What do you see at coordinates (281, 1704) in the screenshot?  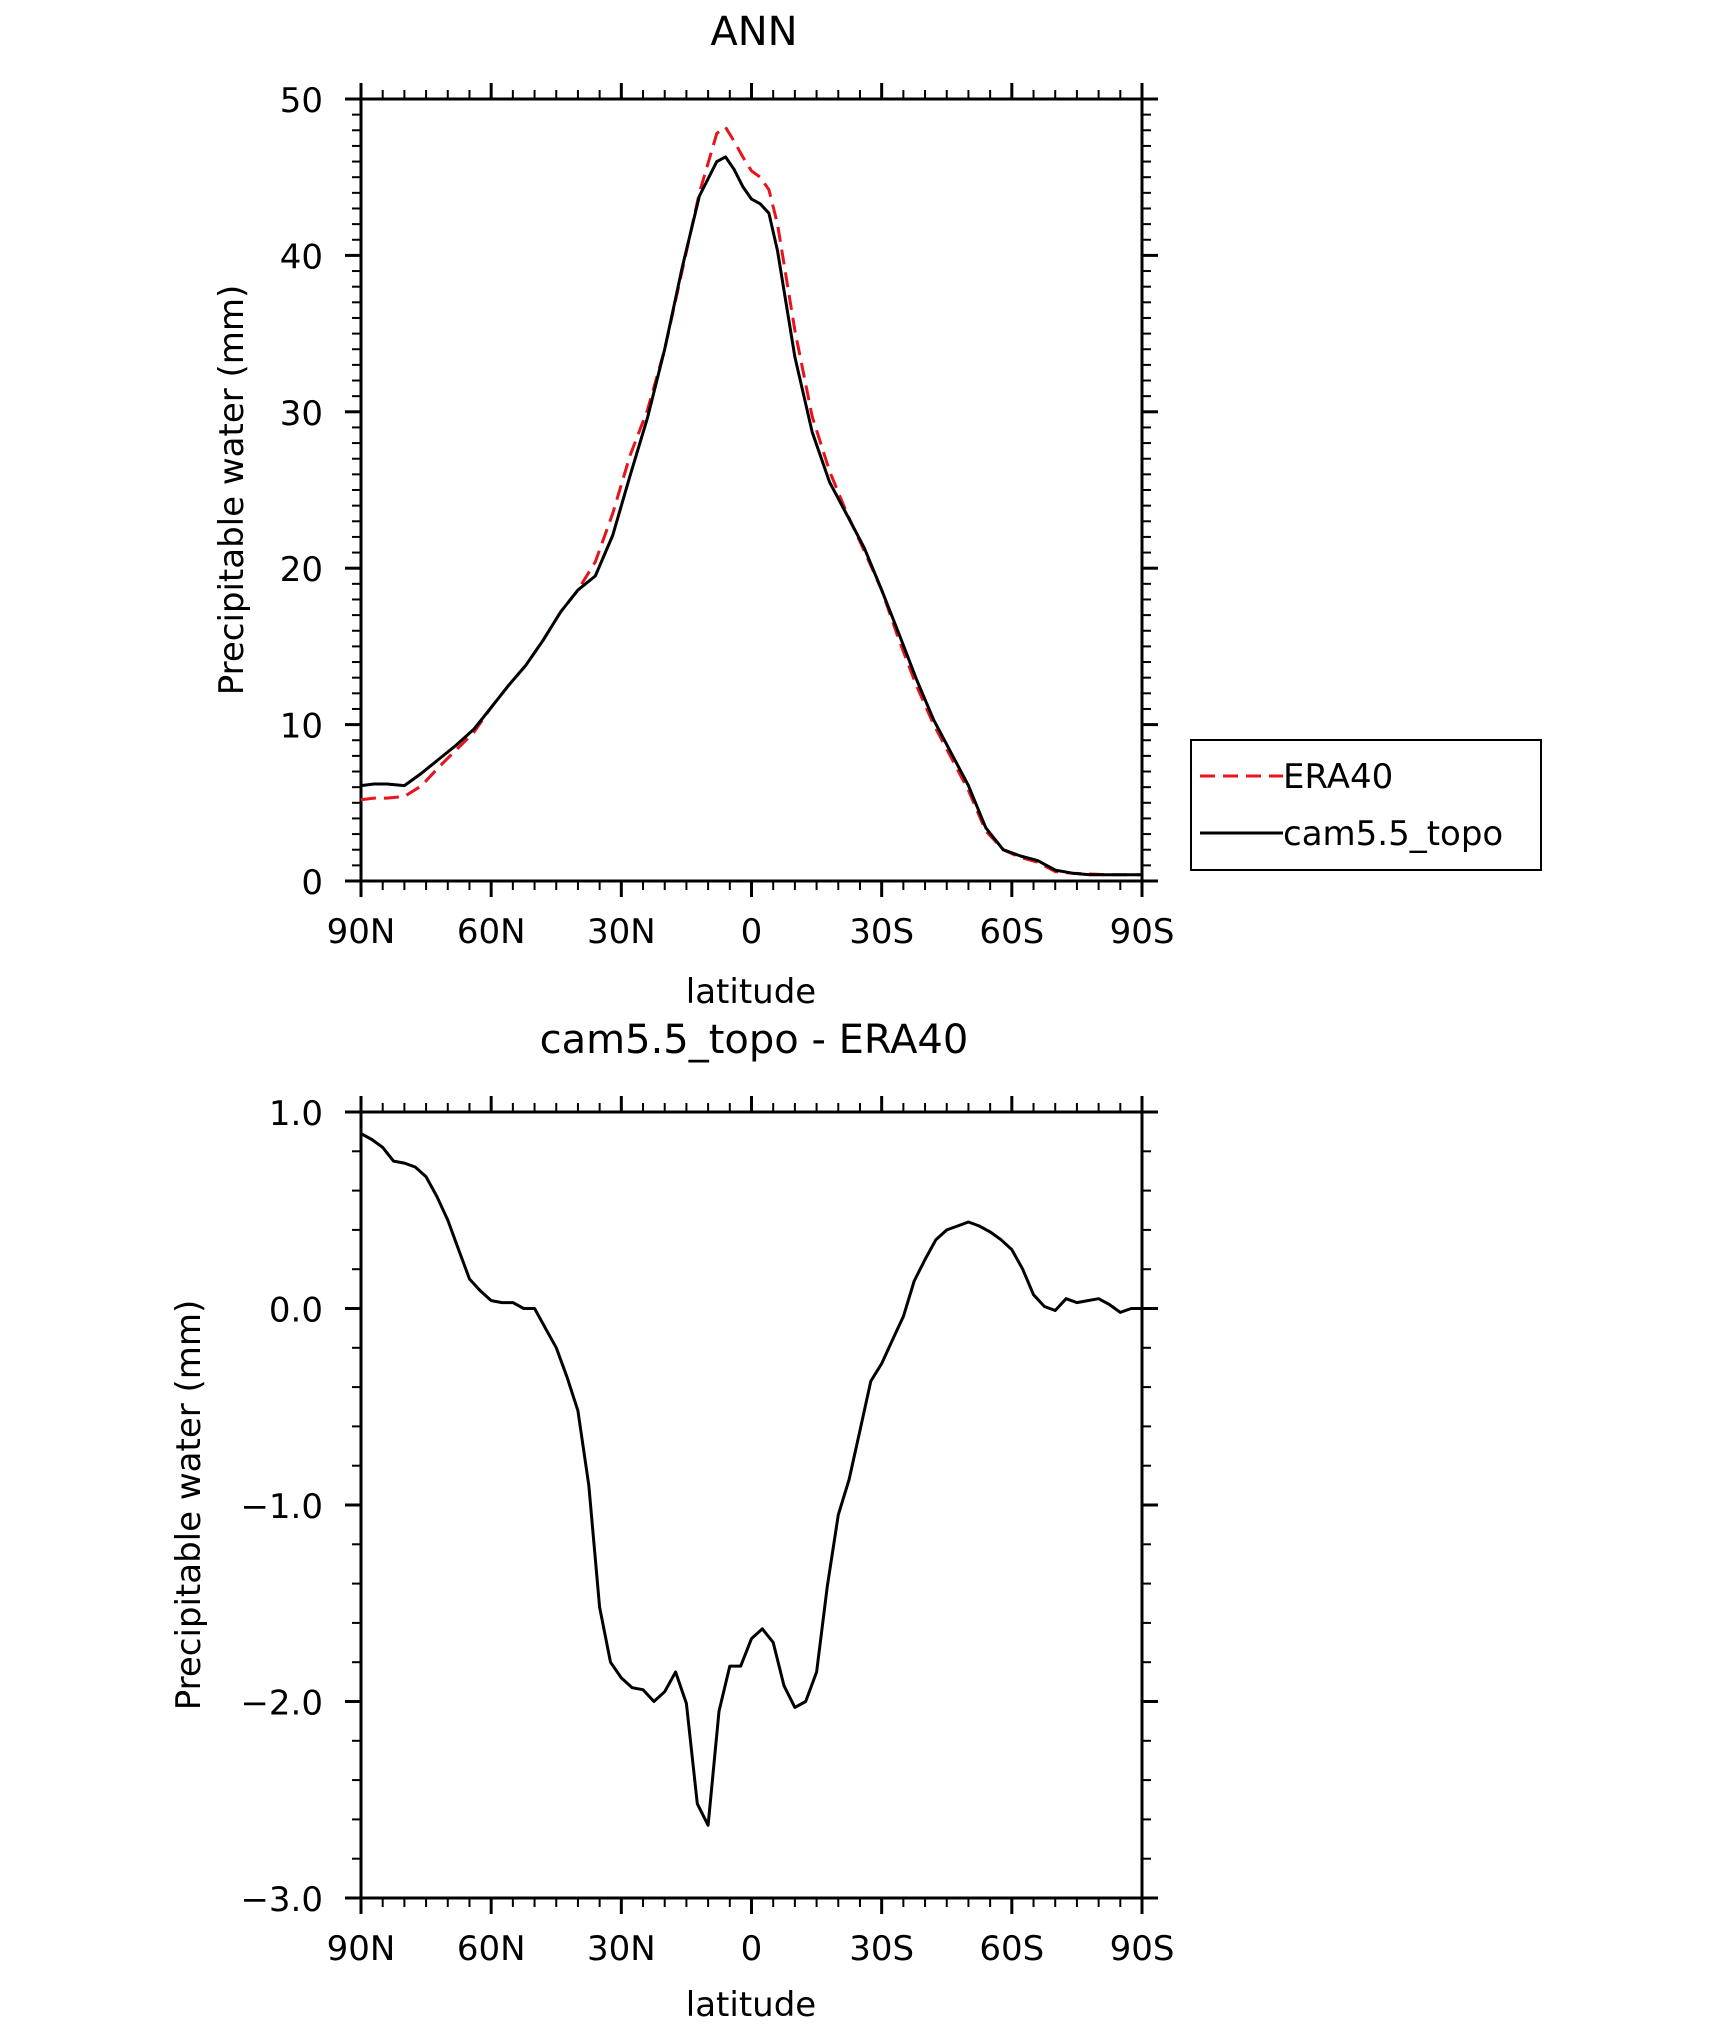 I see `y-tick-label: −2.0` at bounding box center [281, 1704].